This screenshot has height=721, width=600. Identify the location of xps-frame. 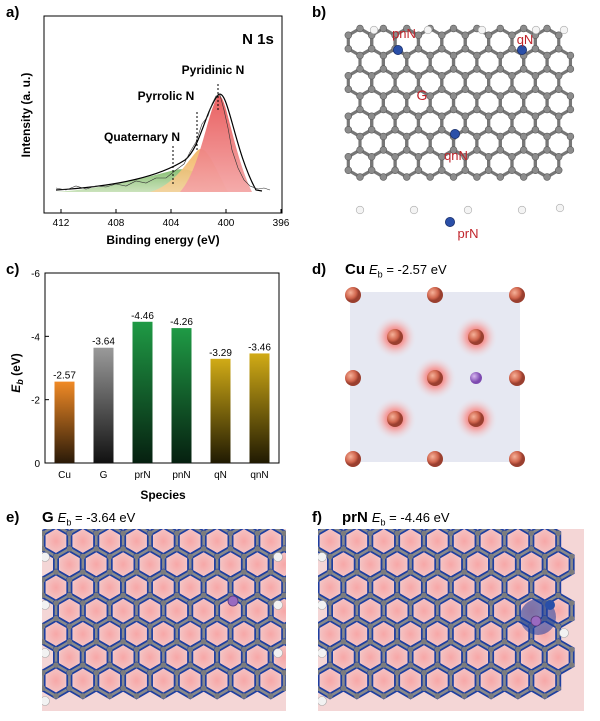
(163, 114).